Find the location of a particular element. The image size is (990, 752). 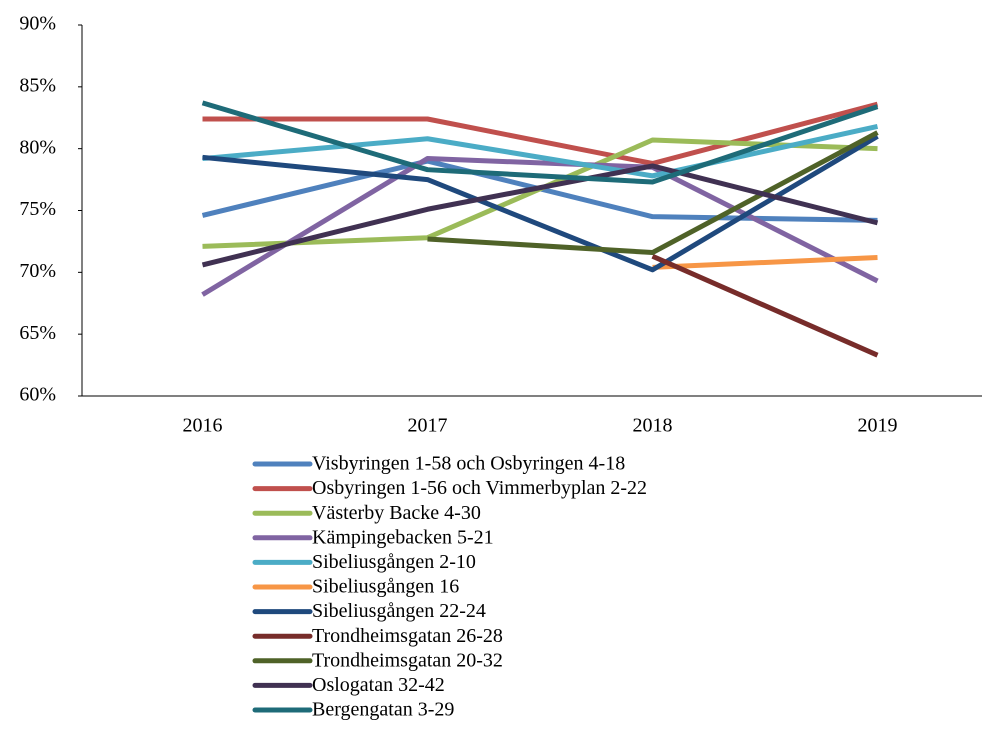

legend-label: Visbyringen 1-58 och Osbyringen 4-18 is located at coordinates (468, 464).